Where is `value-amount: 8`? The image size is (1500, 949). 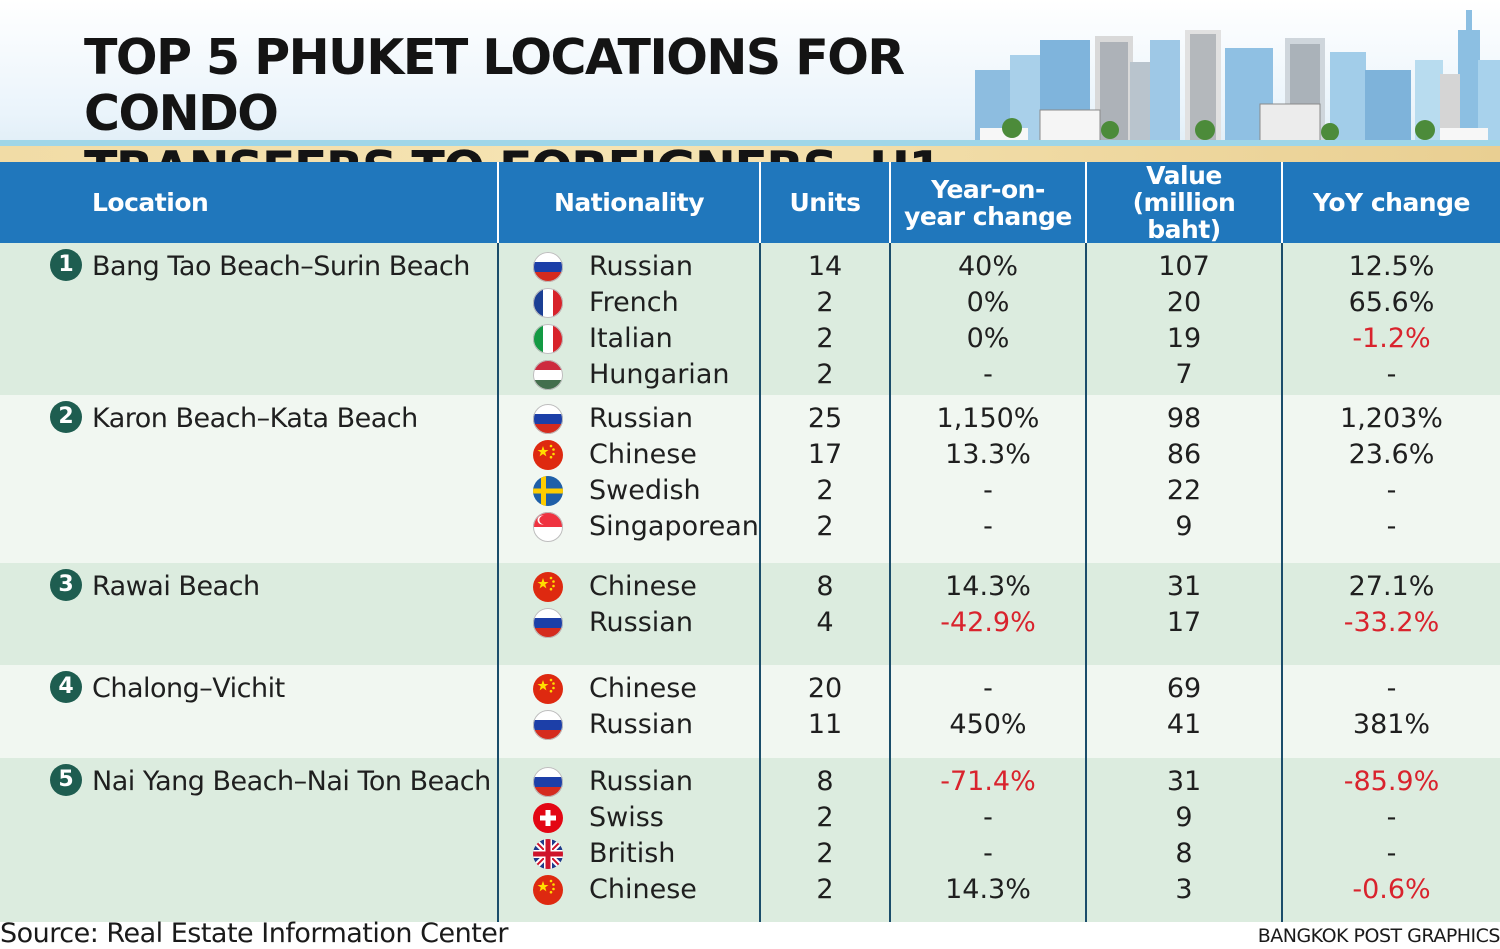
value-amount: 8 is located at coordinates (1184, 853).